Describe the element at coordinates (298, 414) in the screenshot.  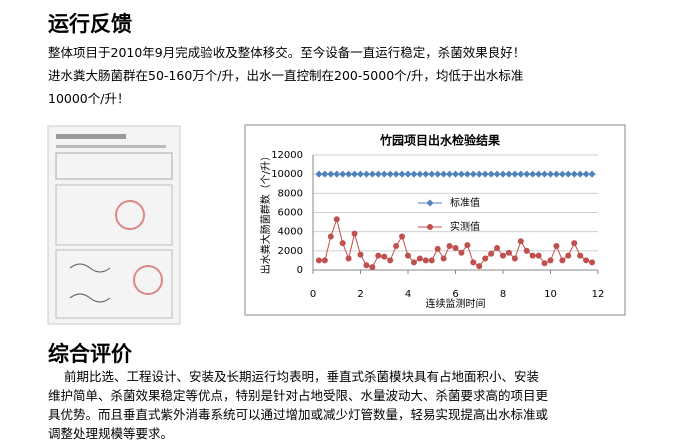
I see `evaluation-line: 具优势。而且垂直式紫外消毒系统可以通过增加或减少灯管数量，轻易实现提高出水标准或` at that location.